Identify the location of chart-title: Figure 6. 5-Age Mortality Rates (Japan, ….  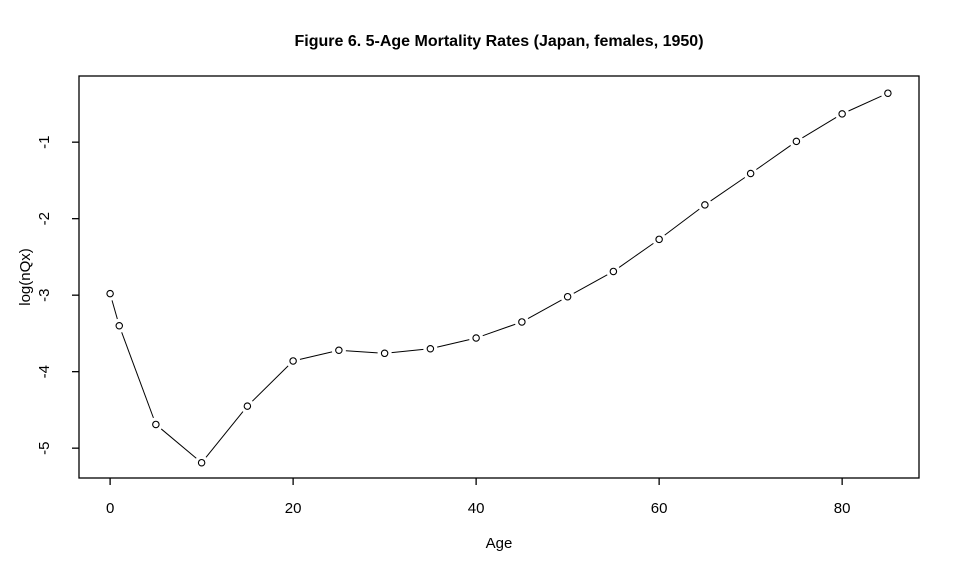
(499, 41).